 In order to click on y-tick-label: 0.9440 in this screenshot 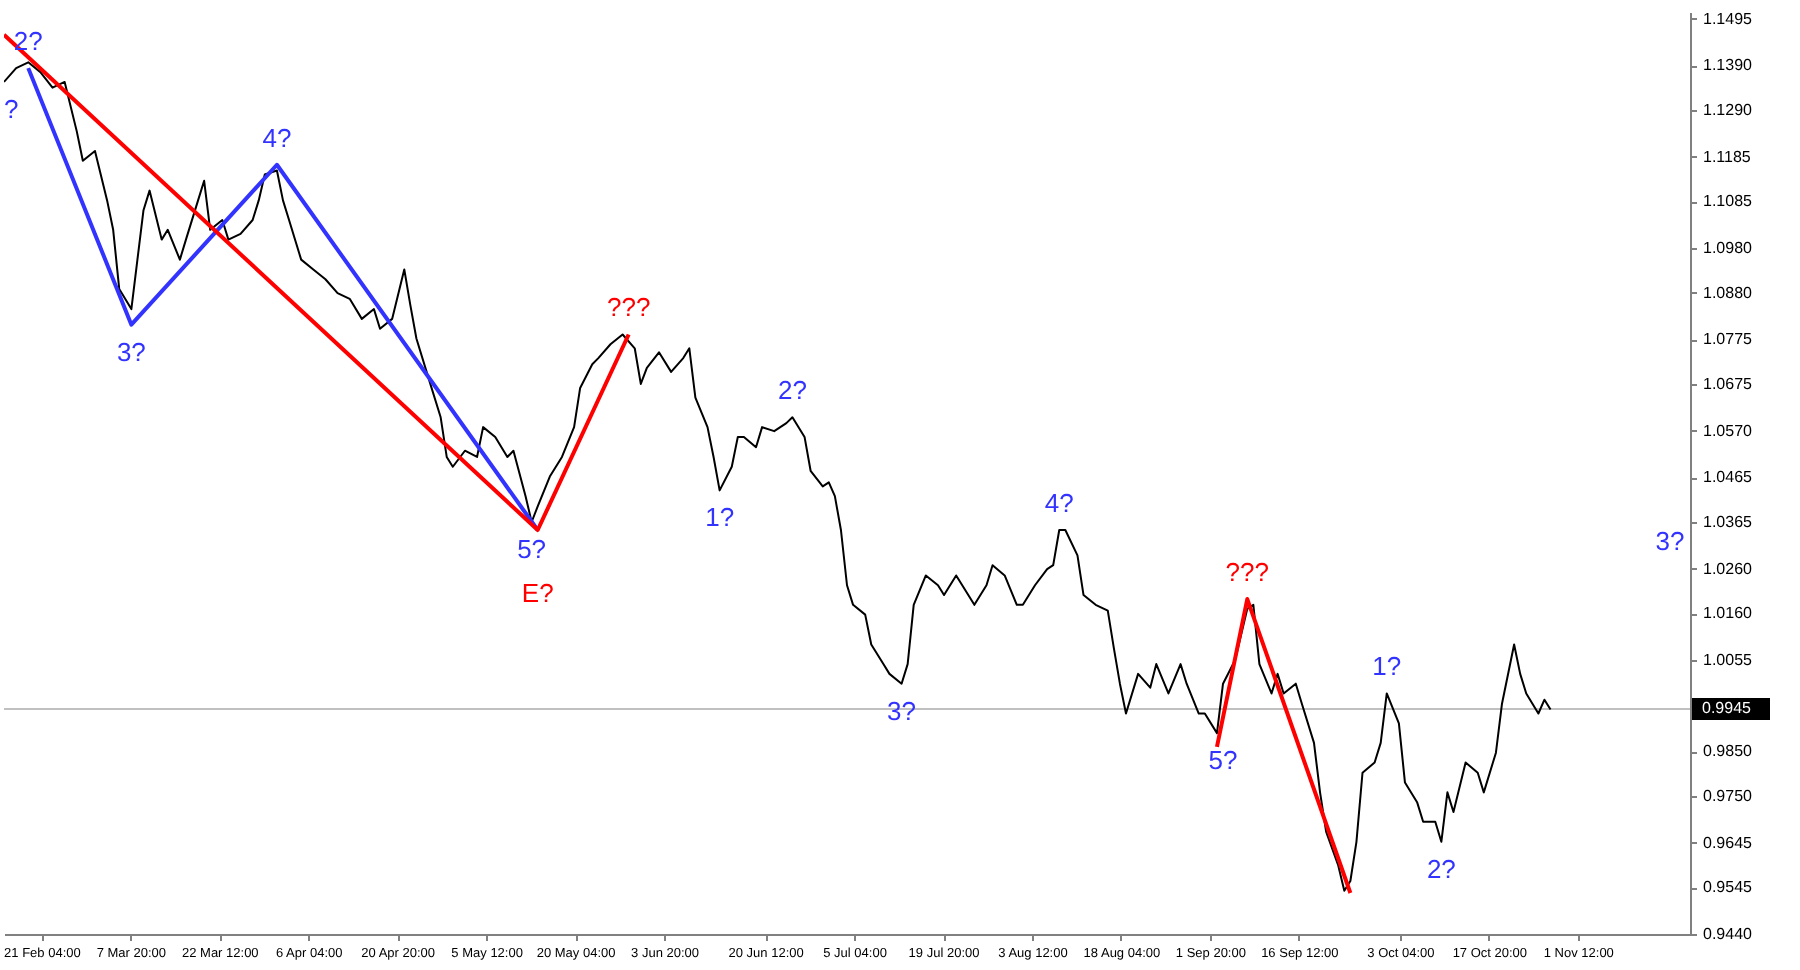, I will do `click(1728, 934)`.